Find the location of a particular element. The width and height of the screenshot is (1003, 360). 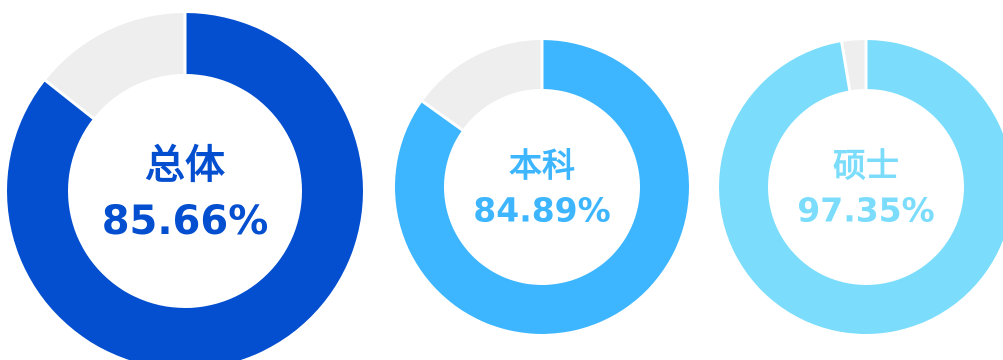

donut-title: 总体 is located at coordinates (185, 165).